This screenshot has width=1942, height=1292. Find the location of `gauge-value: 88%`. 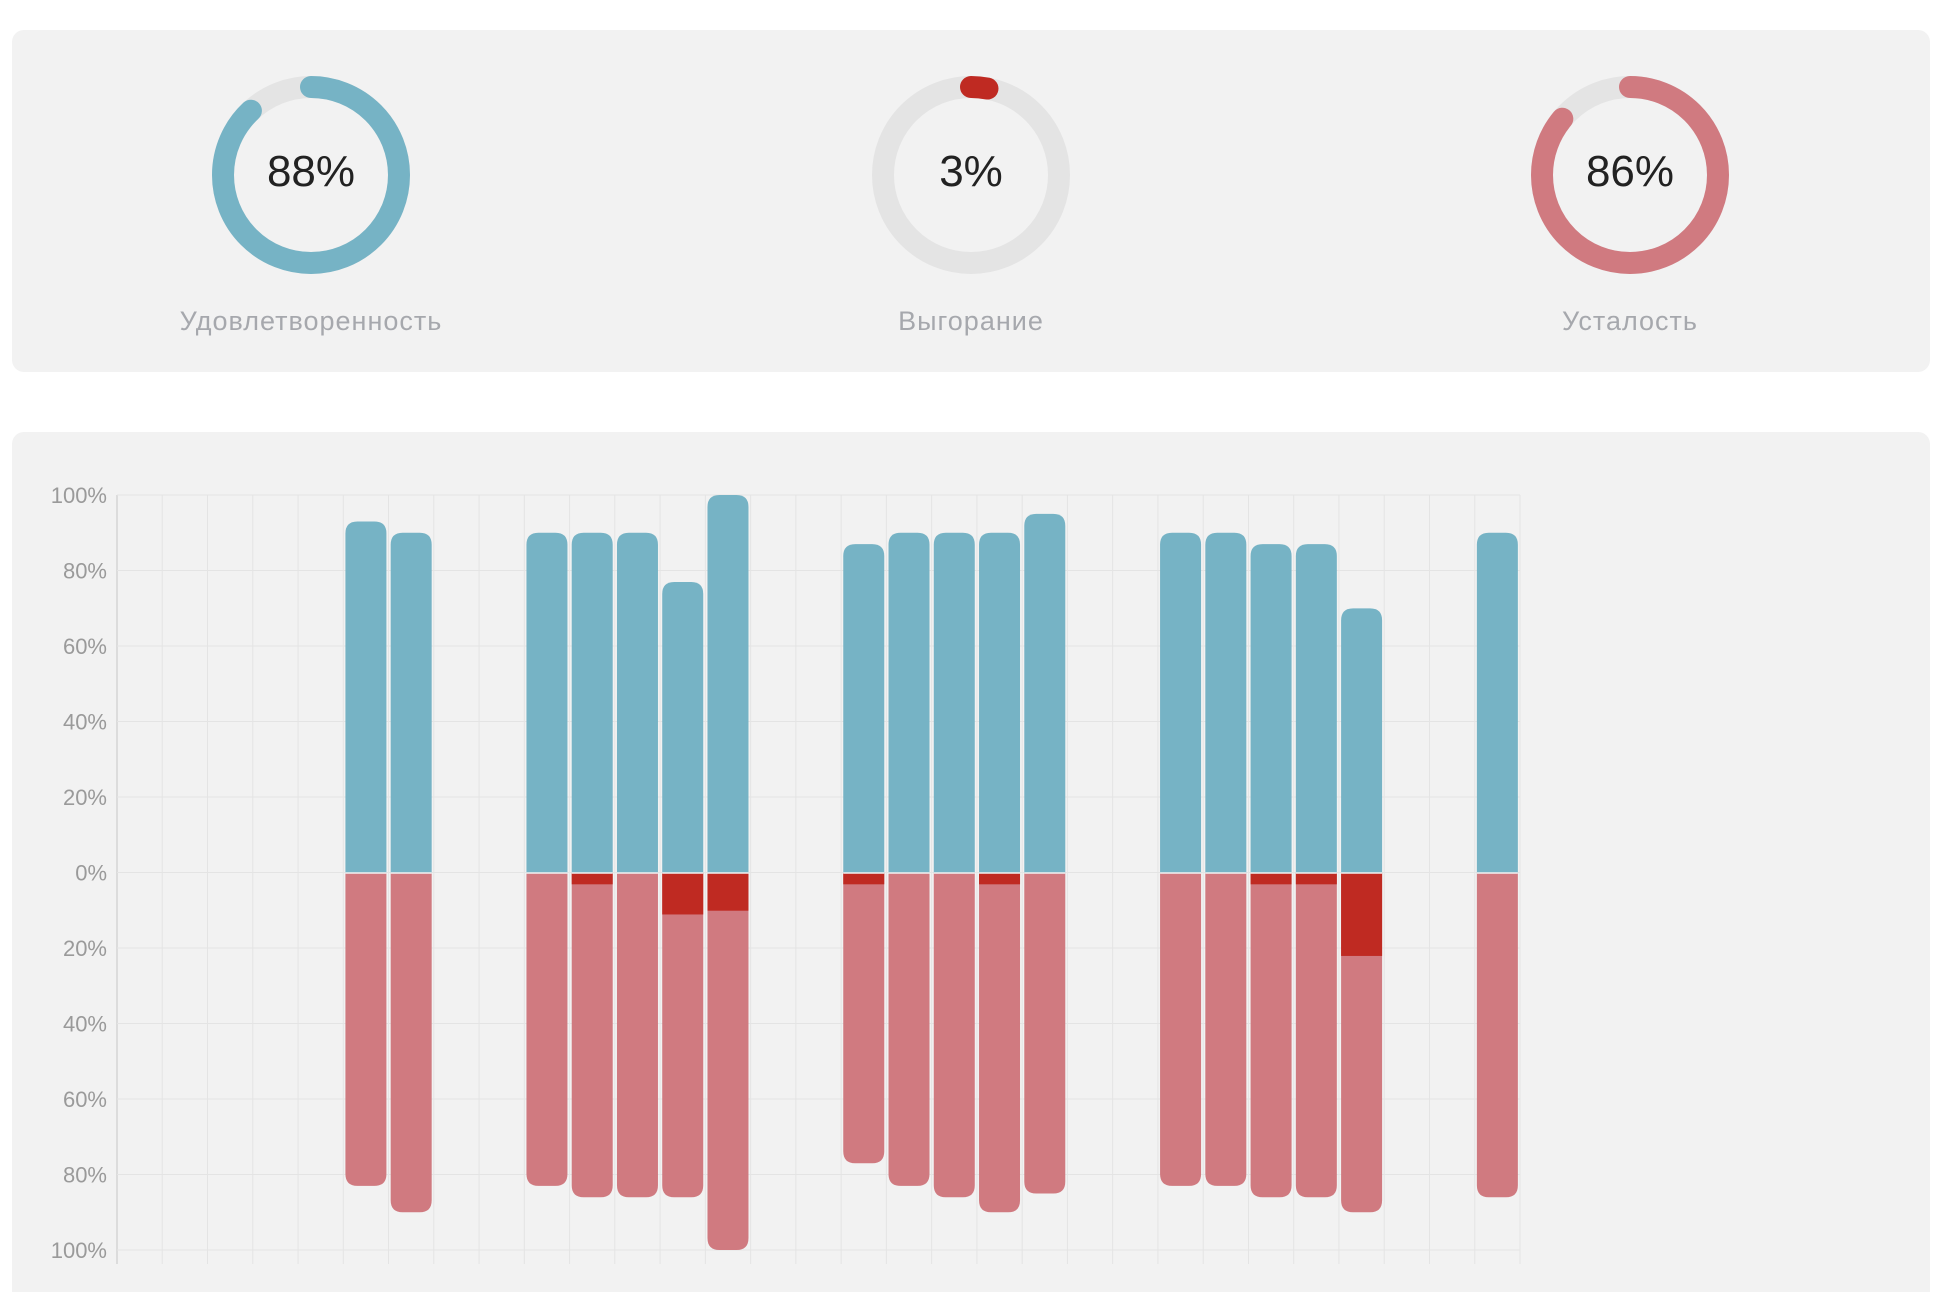

gauge-value: 88% is located at coordinates (311, 171).